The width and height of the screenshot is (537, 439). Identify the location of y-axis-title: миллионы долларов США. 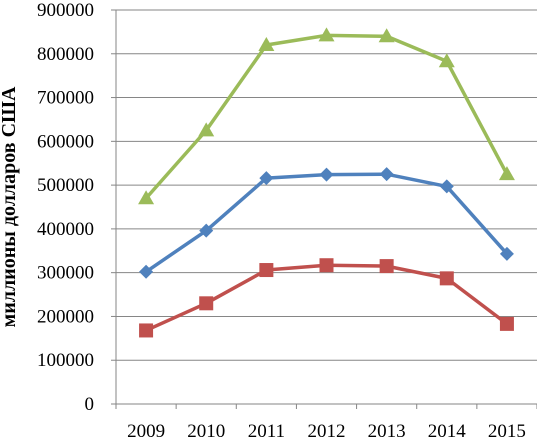
(10, 206).